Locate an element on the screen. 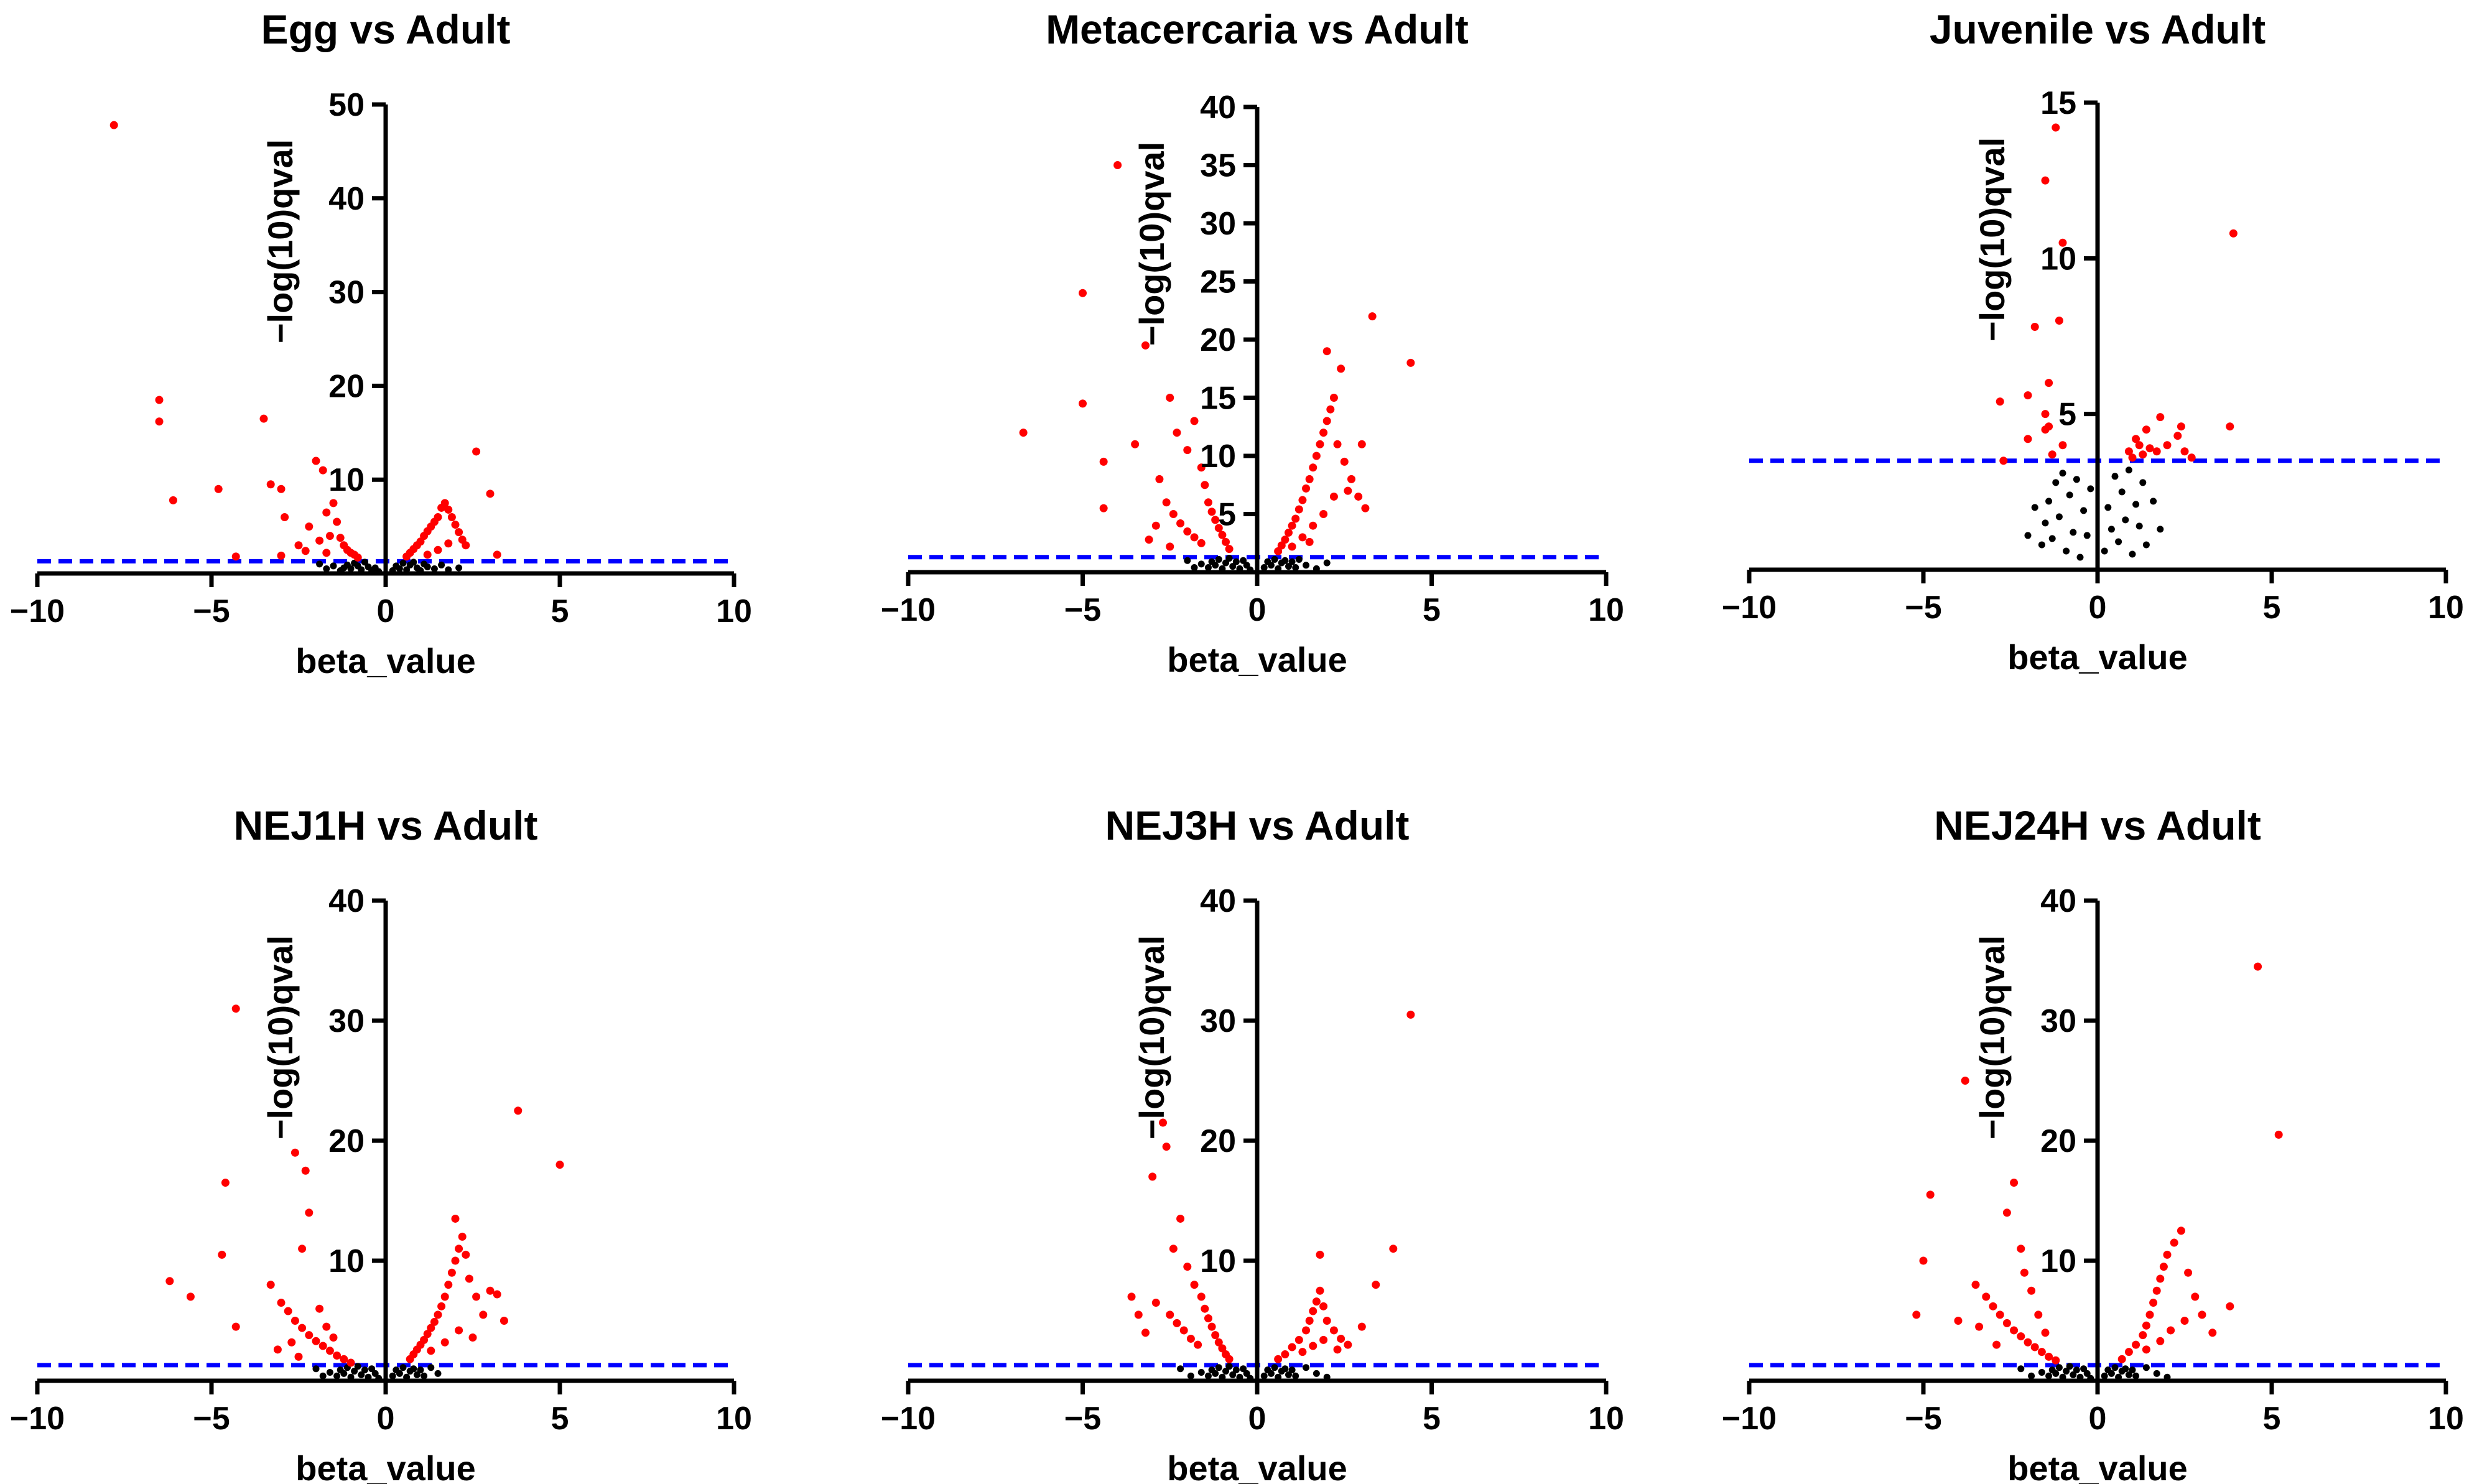  y-tick-label: 20 is located at coordinates (1218, 1141).